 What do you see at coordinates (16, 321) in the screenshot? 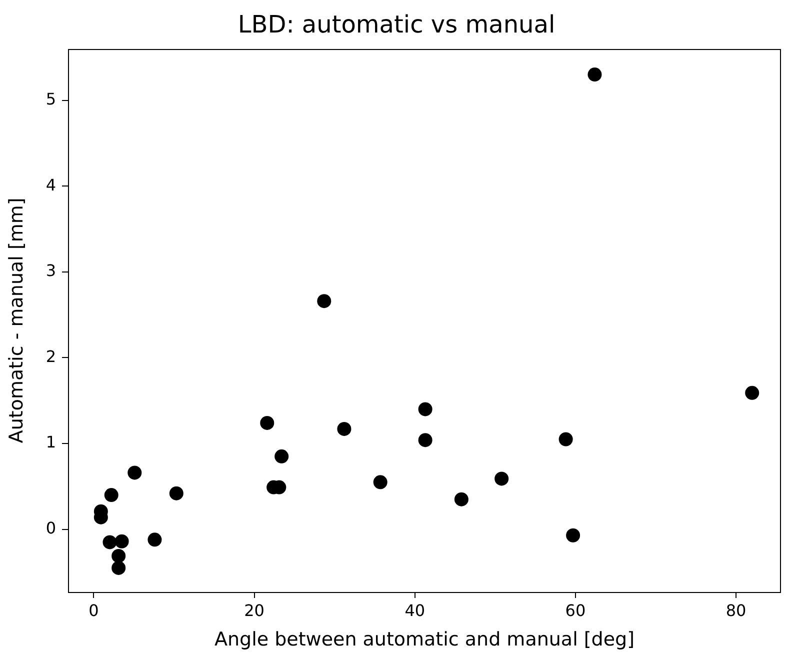
I see `y-axis-title: Automatic - manual [mm]` at bounding box center [16, 321].